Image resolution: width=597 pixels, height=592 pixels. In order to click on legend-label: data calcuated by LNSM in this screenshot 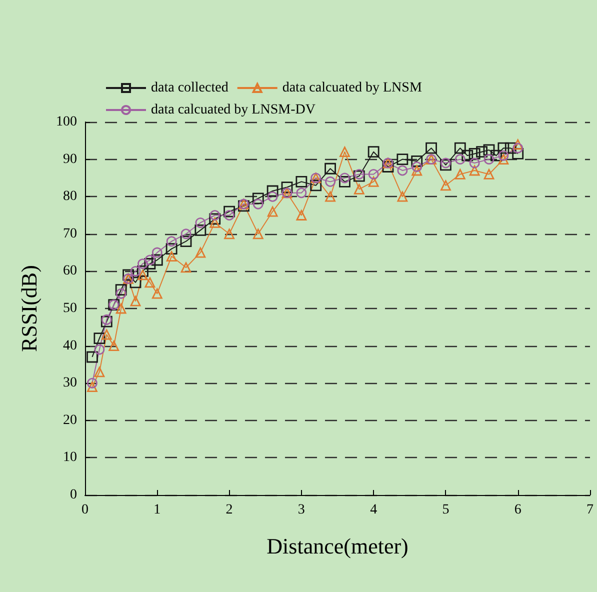, I will do `click(352, 88)`.